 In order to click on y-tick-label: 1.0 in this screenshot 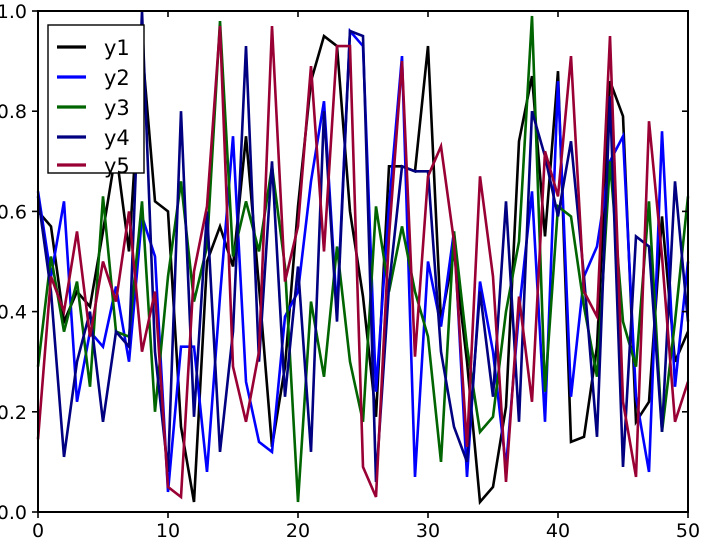, I will do `click(13, 12)`.